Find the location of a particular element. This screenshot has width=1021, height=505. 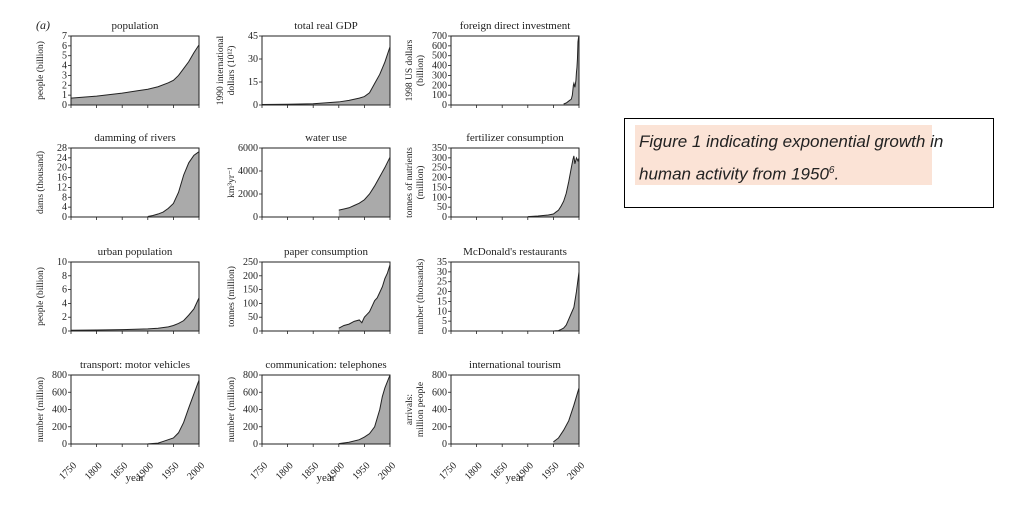

y-tick-label: 20 is located at coordinates (442, 292).